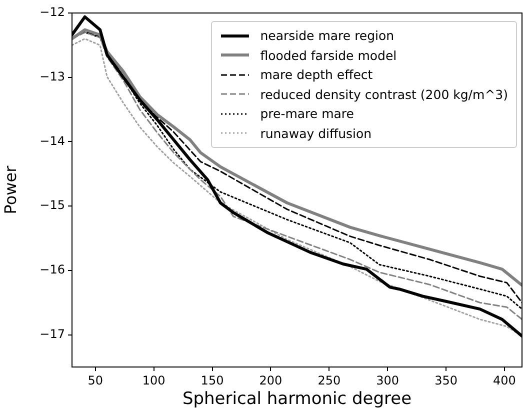 The width and height of the screenshot is (523, 410). I want to click on legend-label: mare depth effect, so click(316, 75).